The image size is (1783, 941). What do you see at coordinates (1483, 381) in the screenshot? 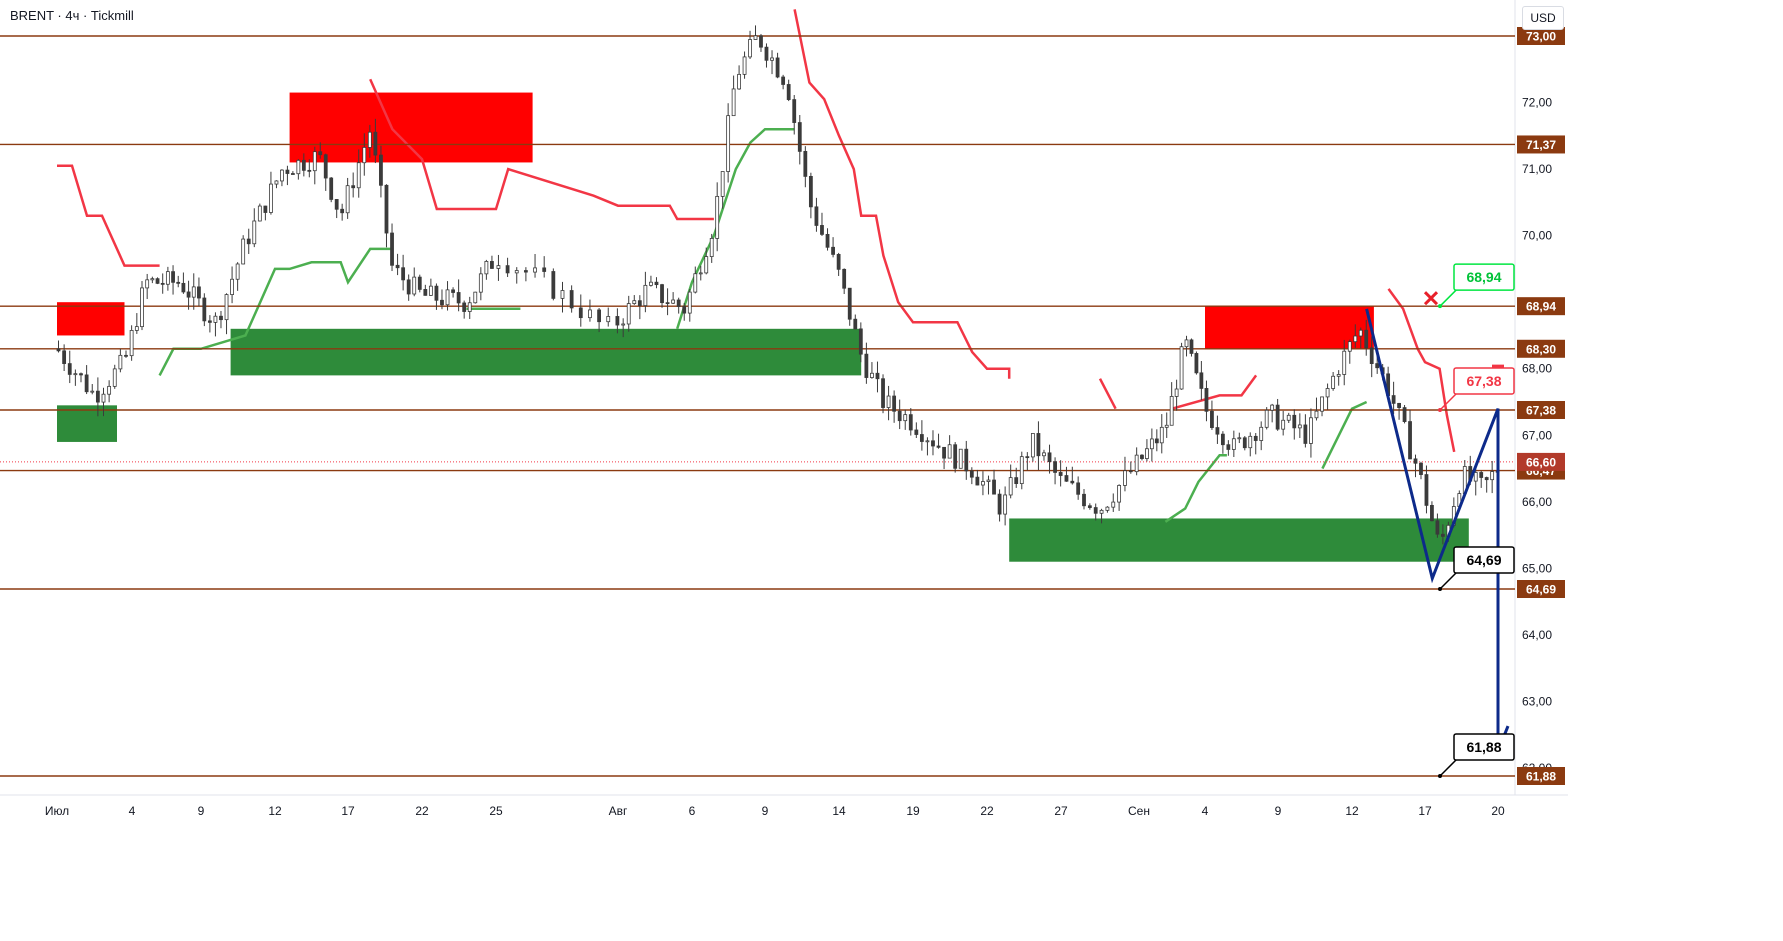
I see `callout-label: 67,38` at bounding box center [1483, 381].